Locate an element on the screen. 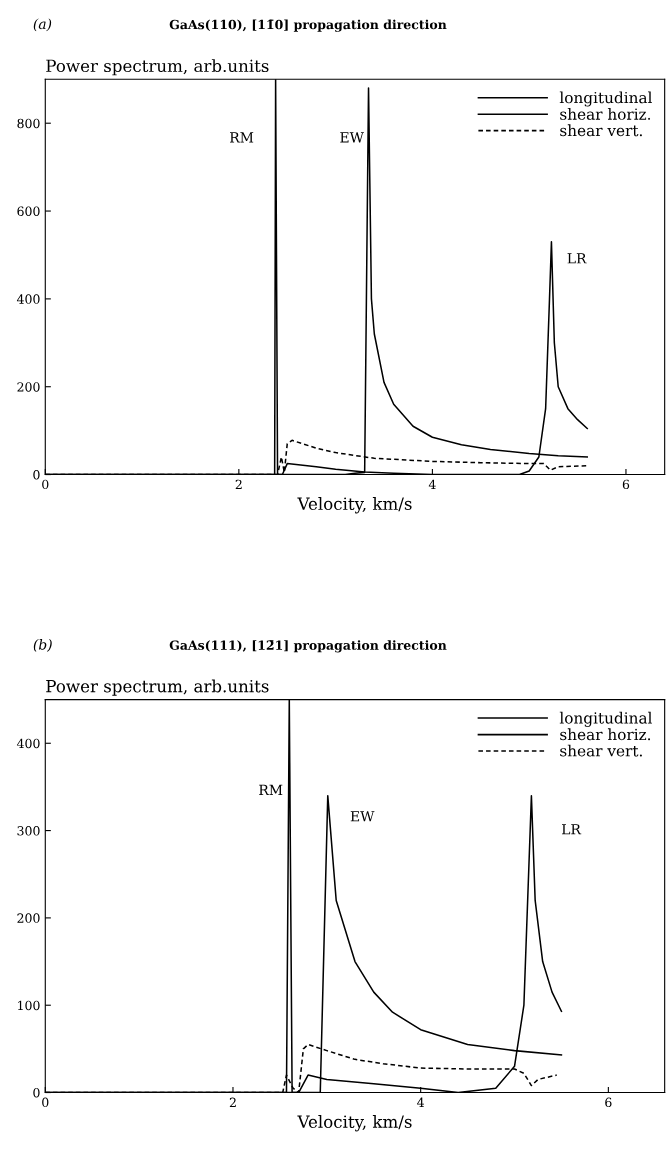 The image size is (666, 1166). y-tick-label: 600 is located at coordinates (28, 211).